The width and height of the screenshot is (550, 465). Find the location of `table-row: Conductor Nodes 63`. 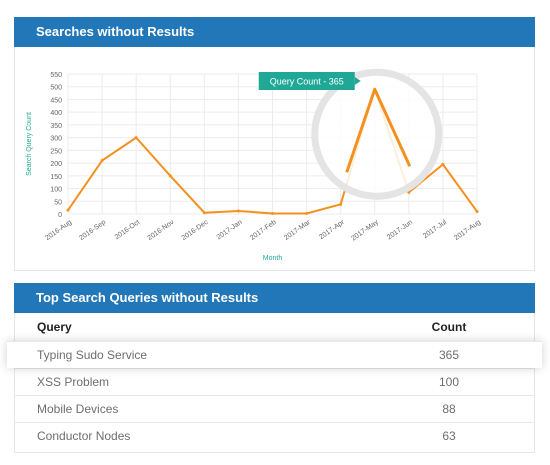

table-row: Conductor Nodes 63 is located at coordinates (274, 435).